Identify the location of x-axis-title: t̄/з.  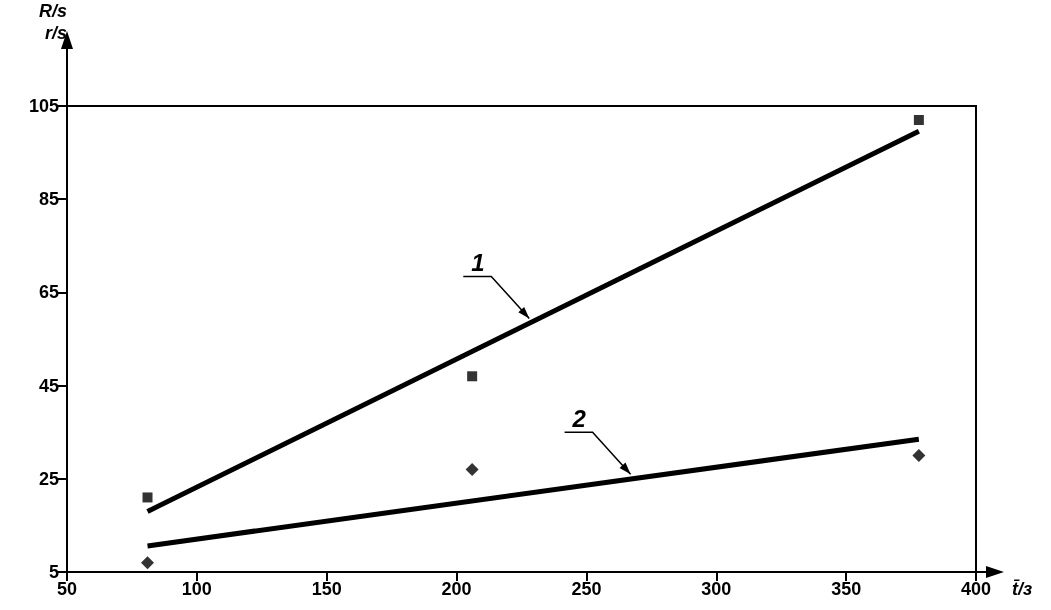
(1022, 589).